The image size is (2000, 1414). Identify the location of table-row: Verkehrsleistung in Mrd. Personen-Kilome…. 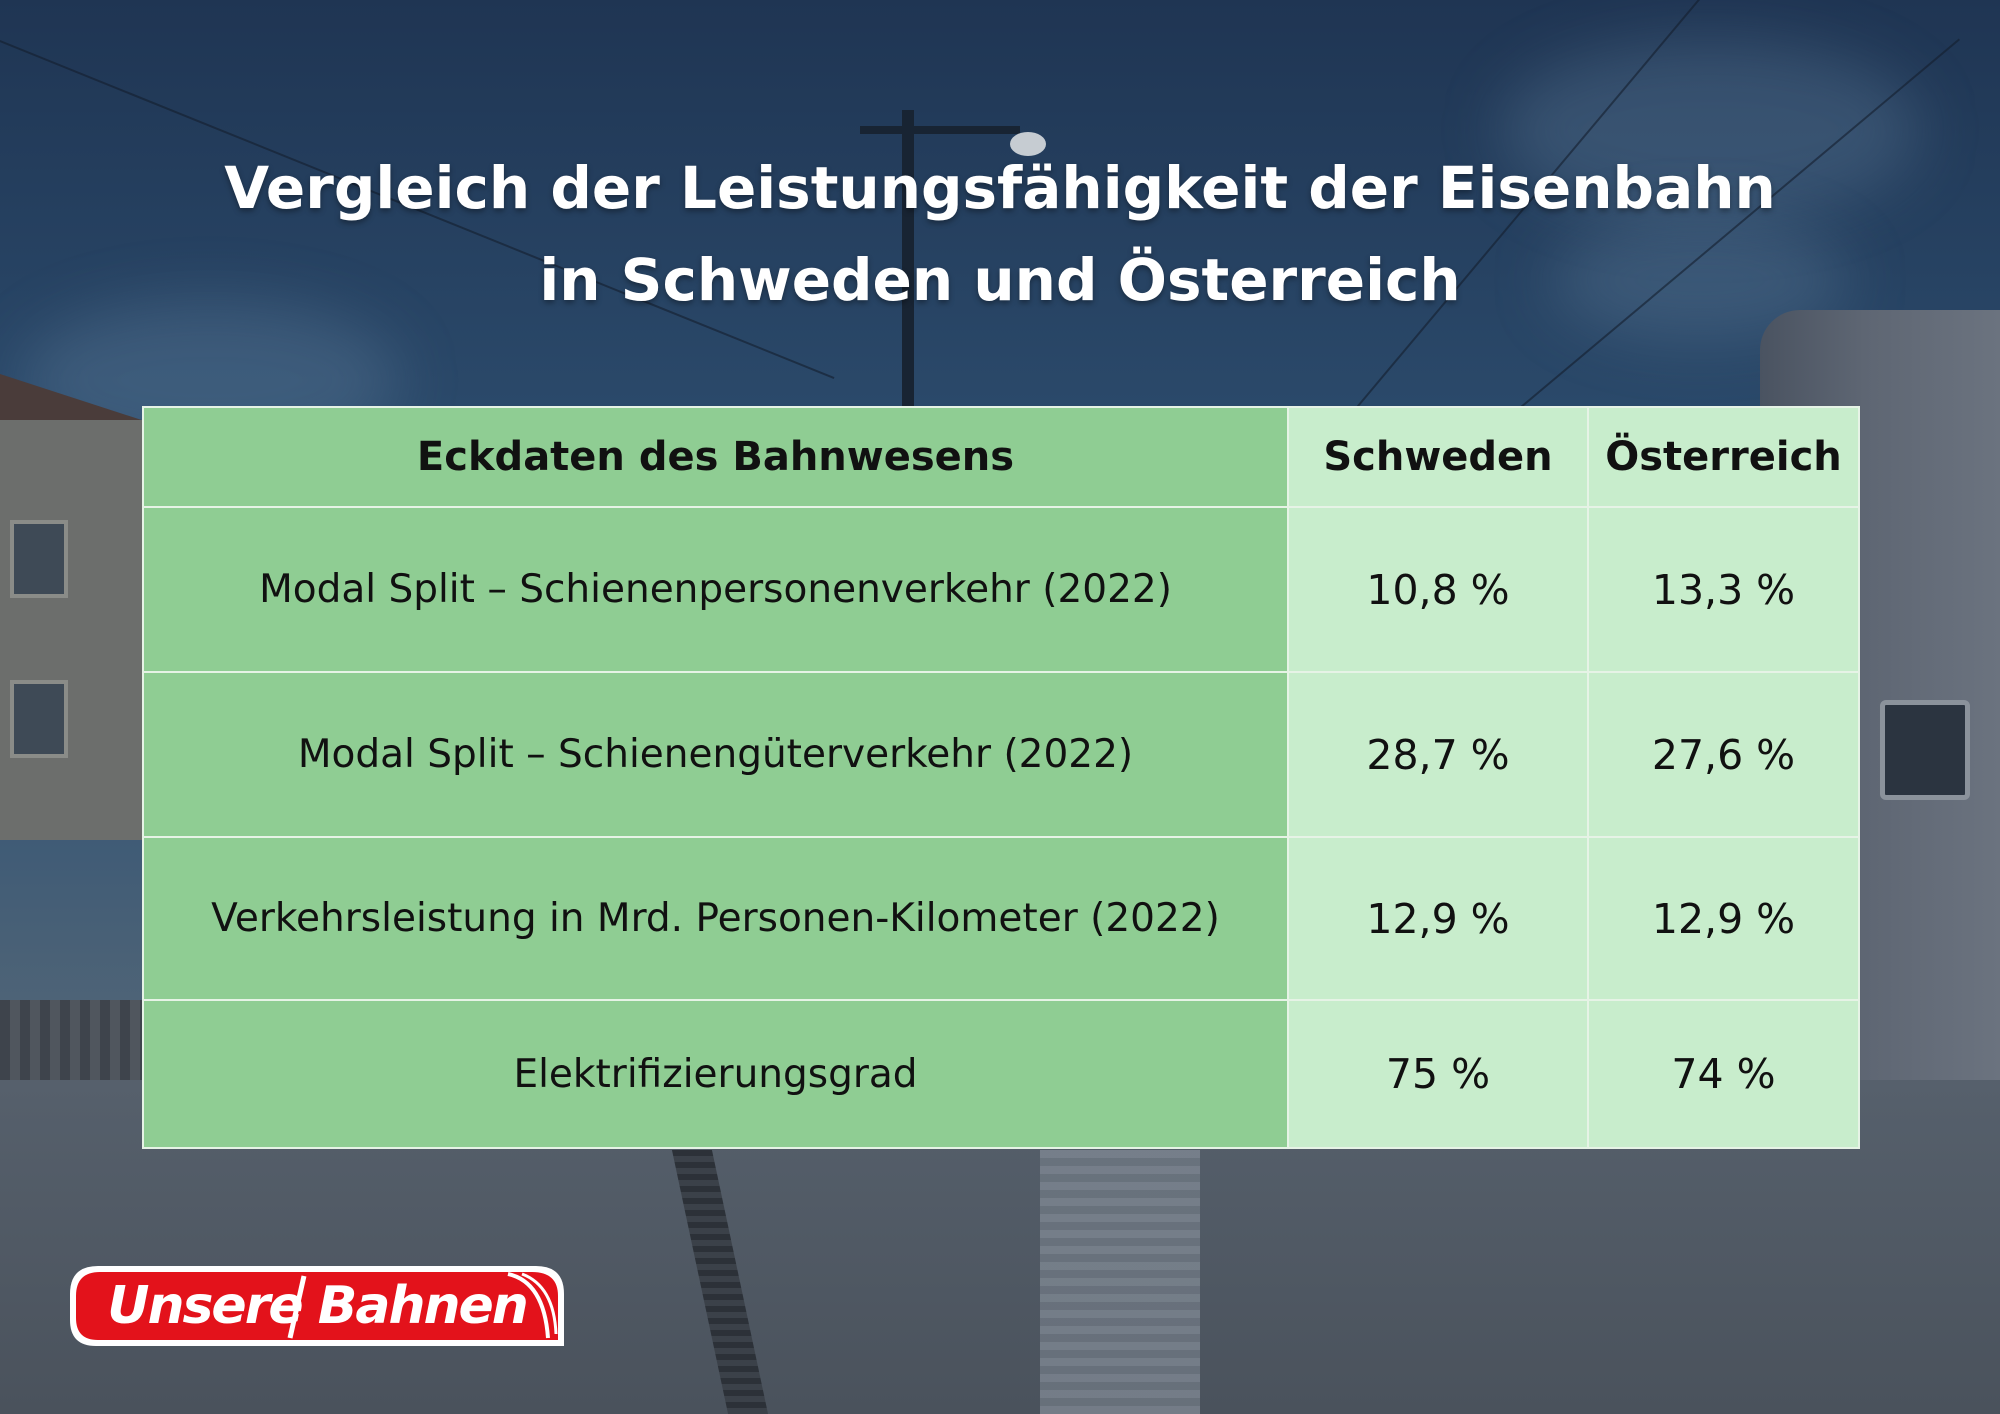
(1001, 918).